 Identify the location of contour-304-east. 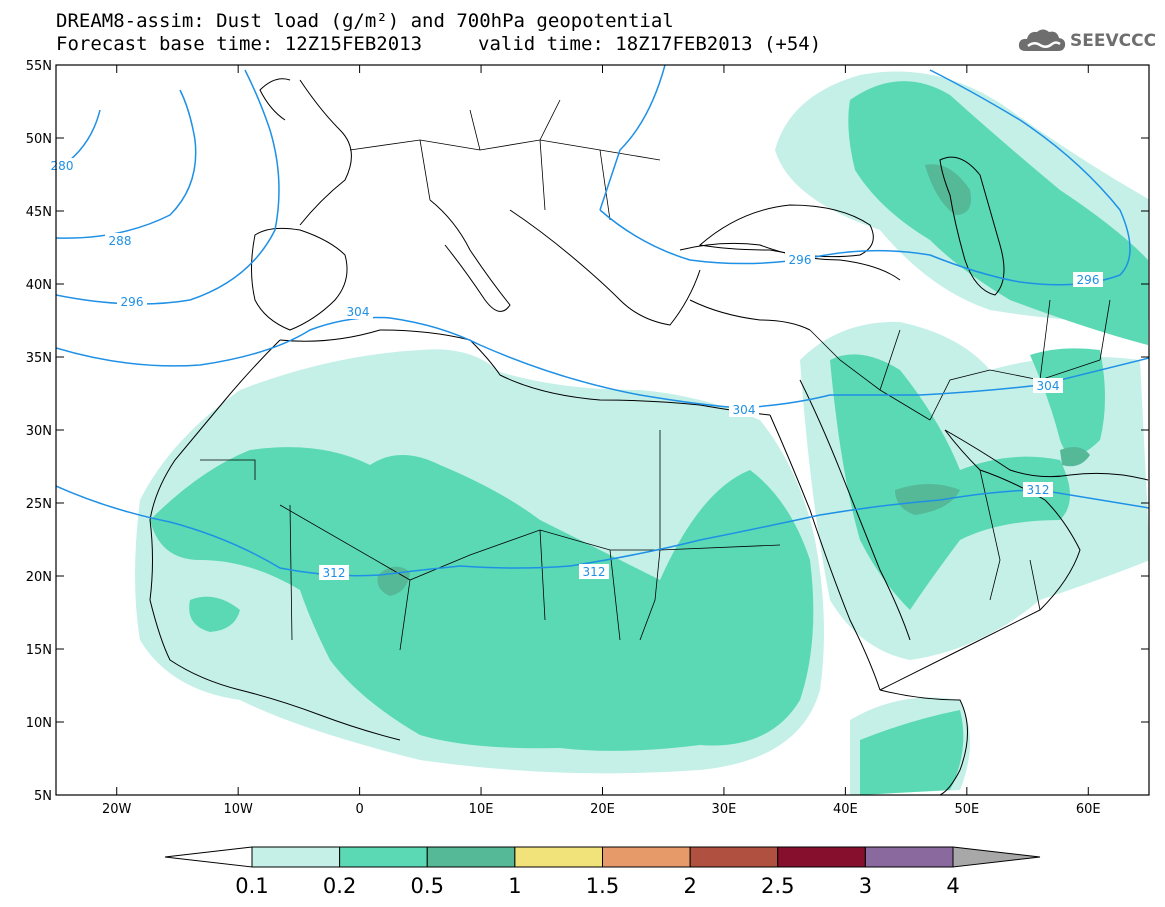
(944, 383).